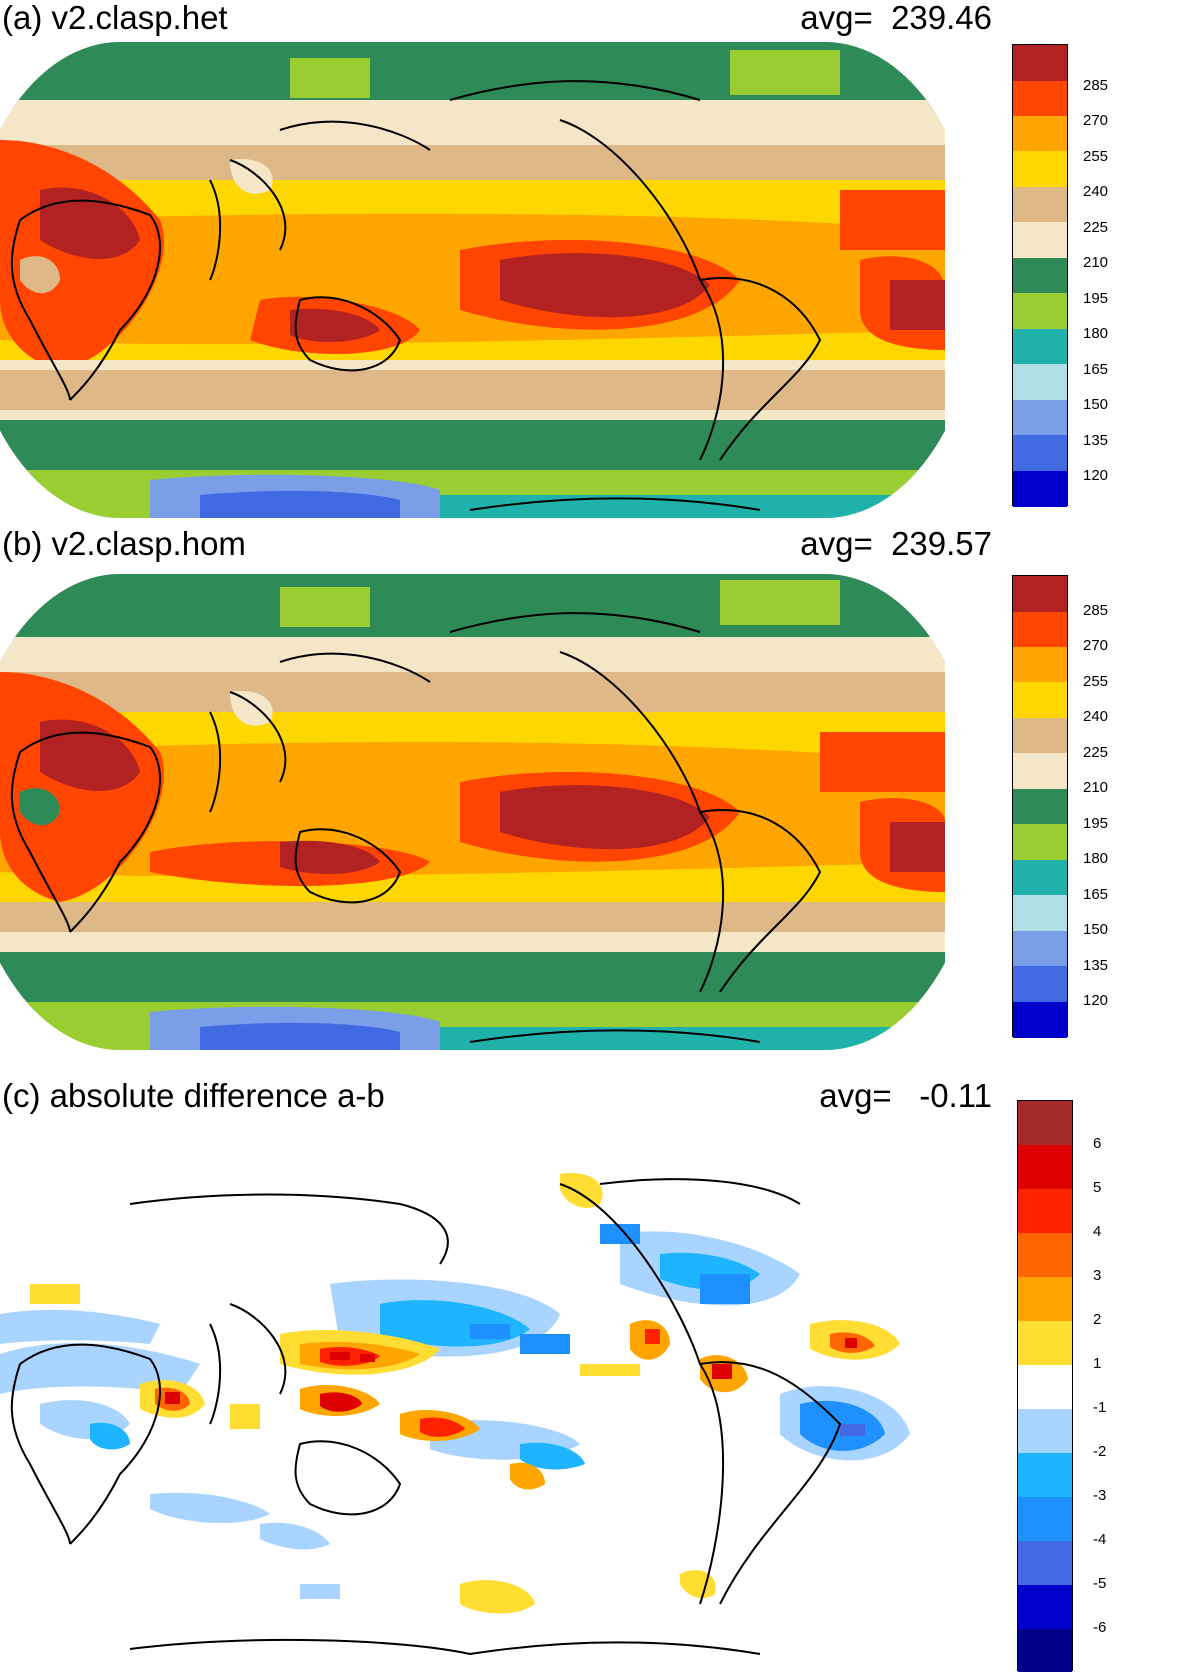 This screenshot has width=1188, height=1677. Describe the element at coordinates (955, 1095) in the screenshot. I see `average-value: -0.11` at that location.